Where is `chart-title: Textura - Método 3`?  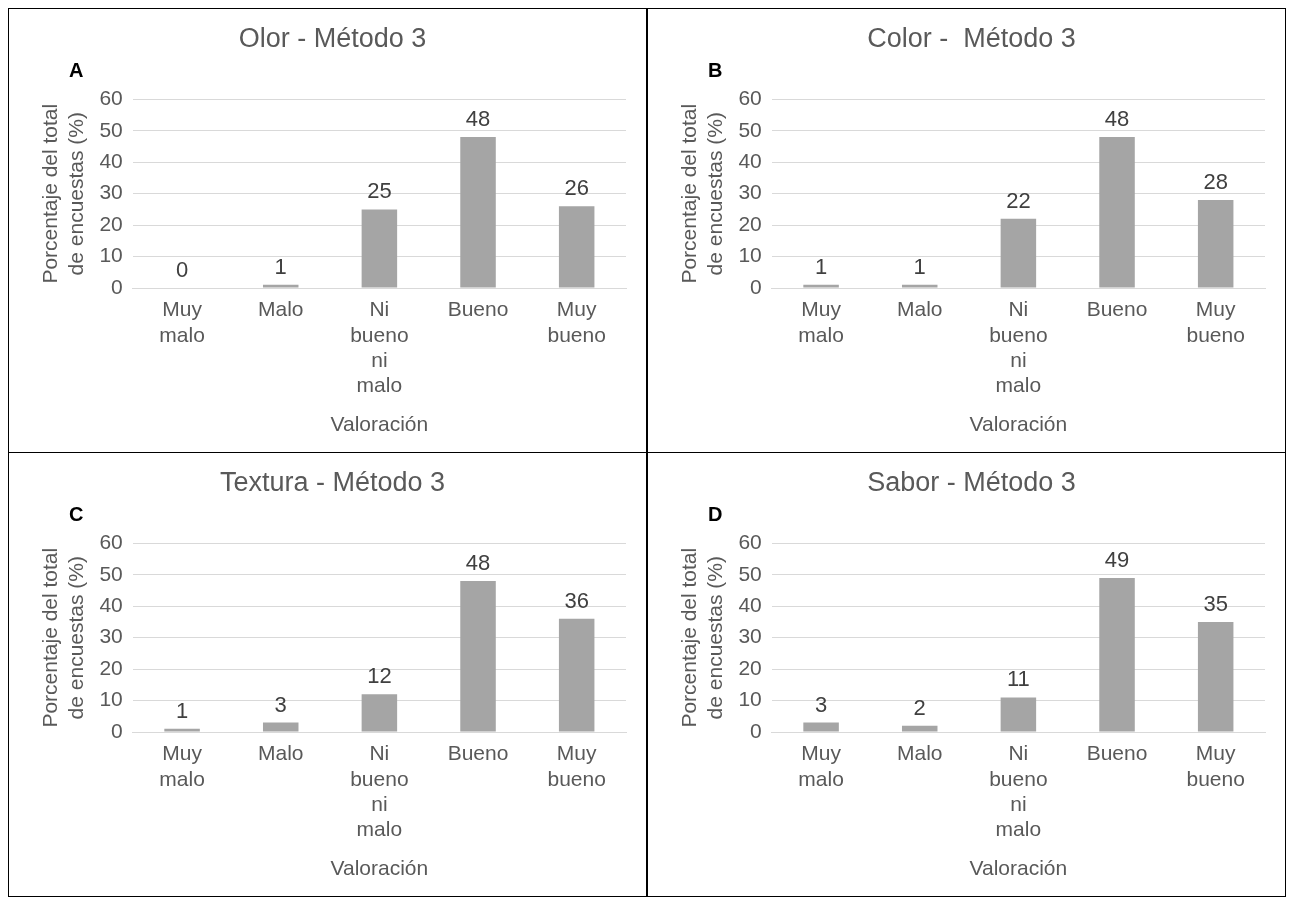
chart-title: Textura - Método 3 is located at coordinates (332, 481).